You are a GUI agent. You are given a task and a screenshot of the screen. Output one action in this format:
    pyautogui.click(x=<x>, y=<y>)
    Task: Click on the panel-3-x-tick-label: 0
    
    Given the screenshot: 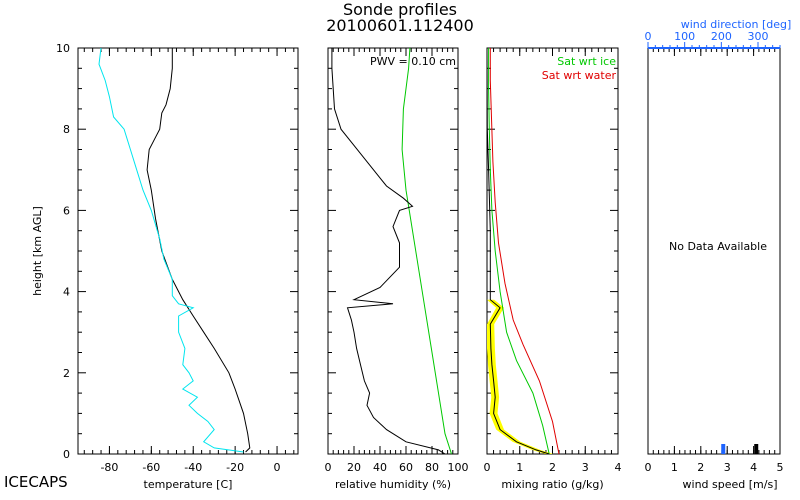 What is the action you would take?
    pyautogui.click(x=648, y=467)
    